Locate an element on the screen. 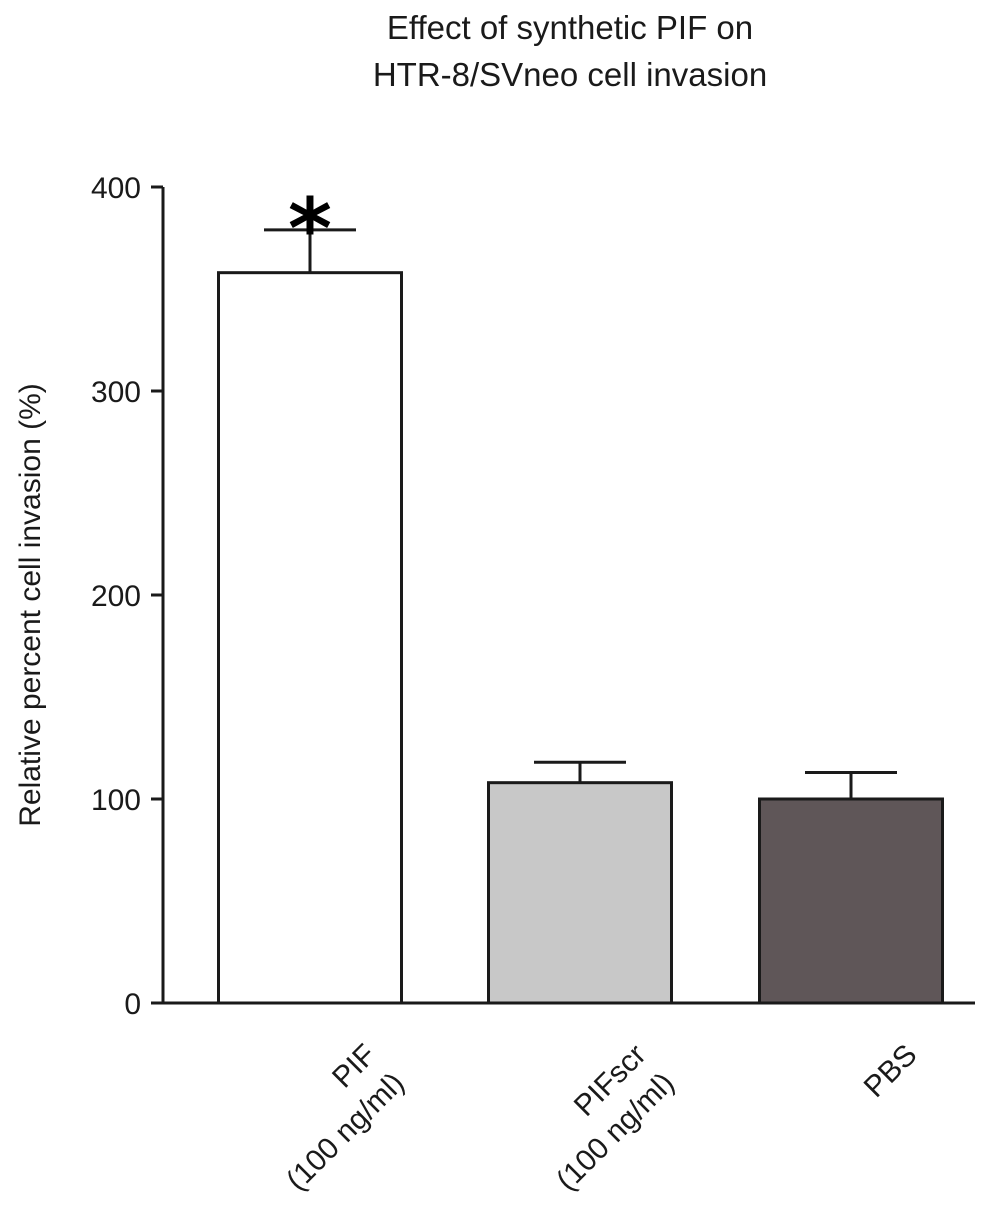  x-tick-label-3-line-1: PBS is located at coordinates (891, 1071).